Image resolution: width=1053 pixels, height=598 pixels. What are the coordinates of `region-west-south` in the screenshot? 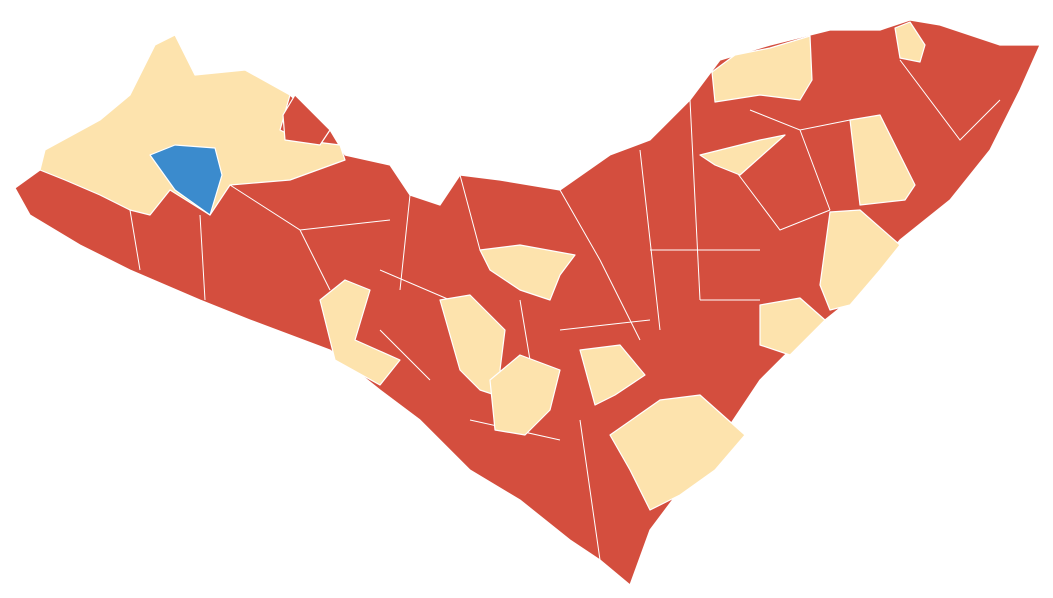 It's located at (360, 332).